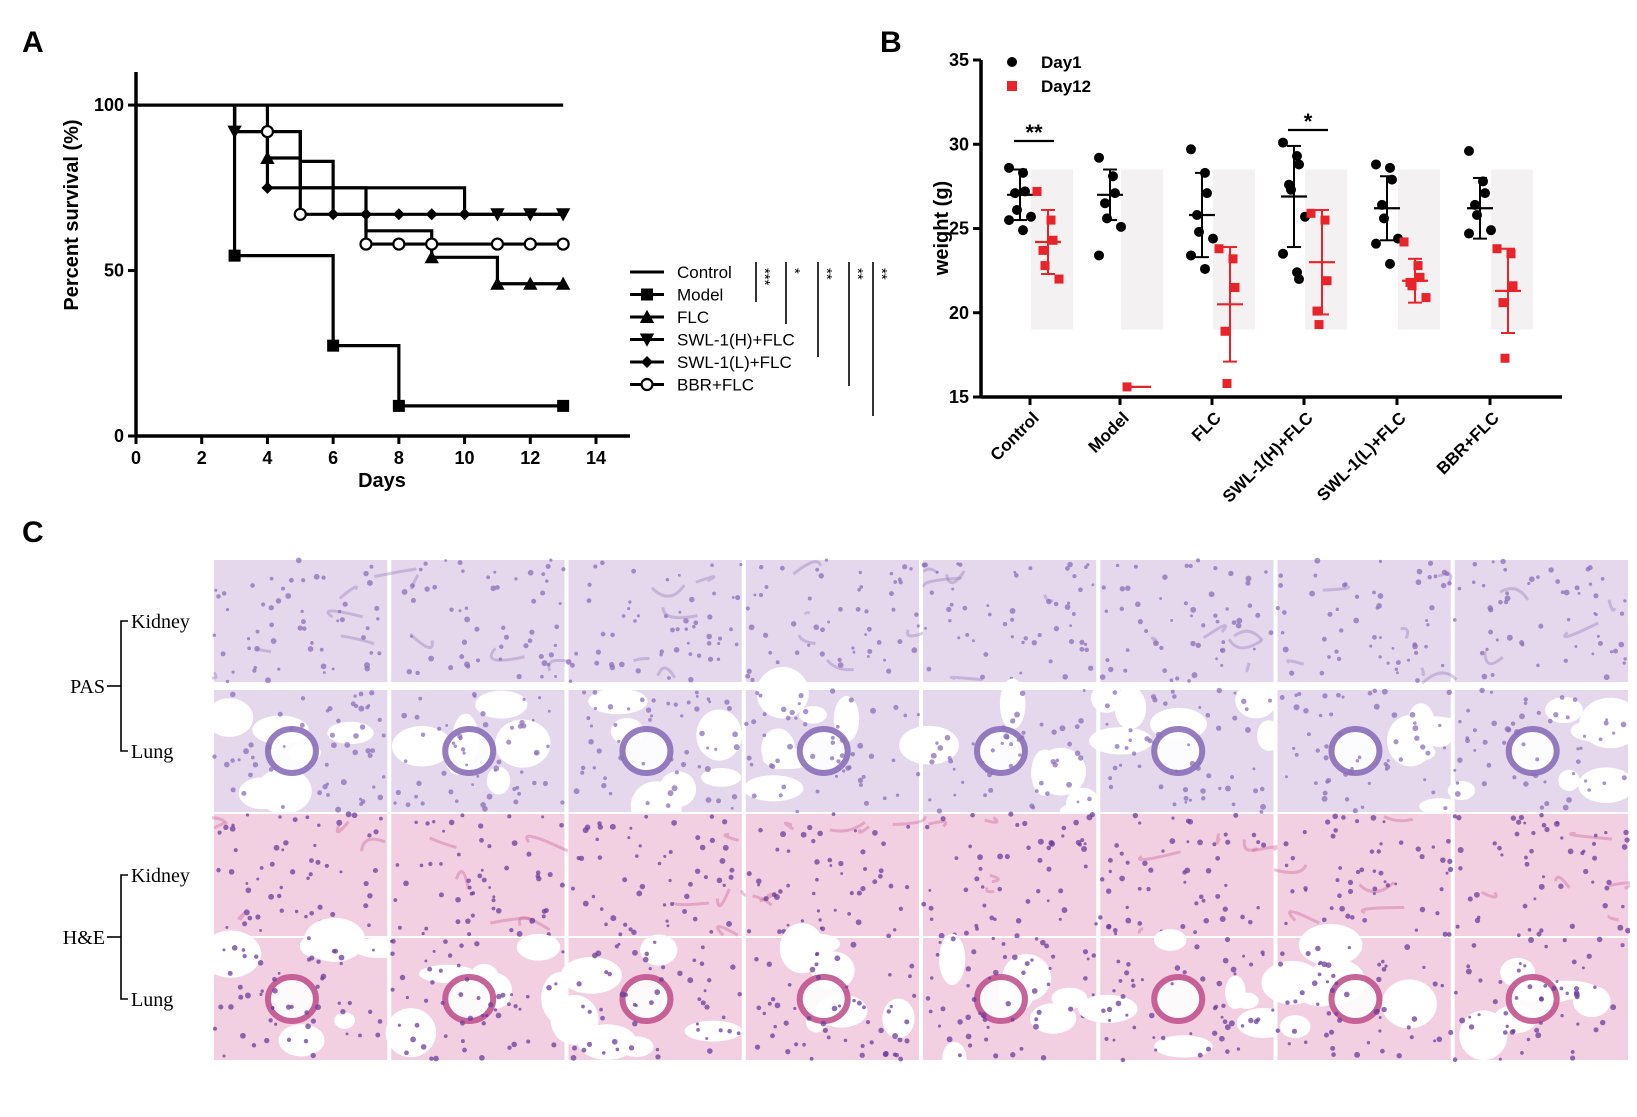 The image size is (1637, 1117). I want to click on weight-point-Day12, so click(1319, 325).